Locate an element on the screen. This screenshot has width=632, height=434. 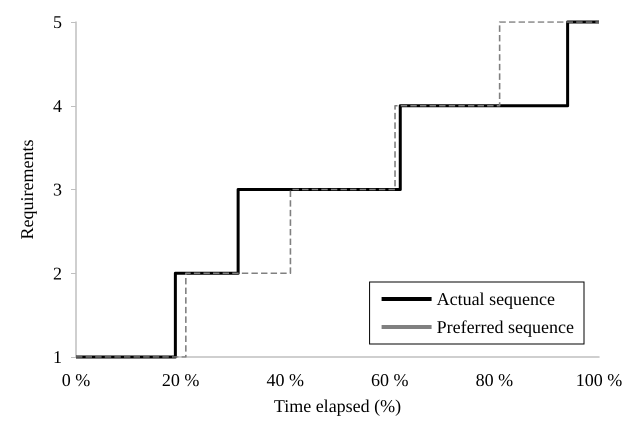
x-tick-label: 20 % is located at coordinates (181, 380).